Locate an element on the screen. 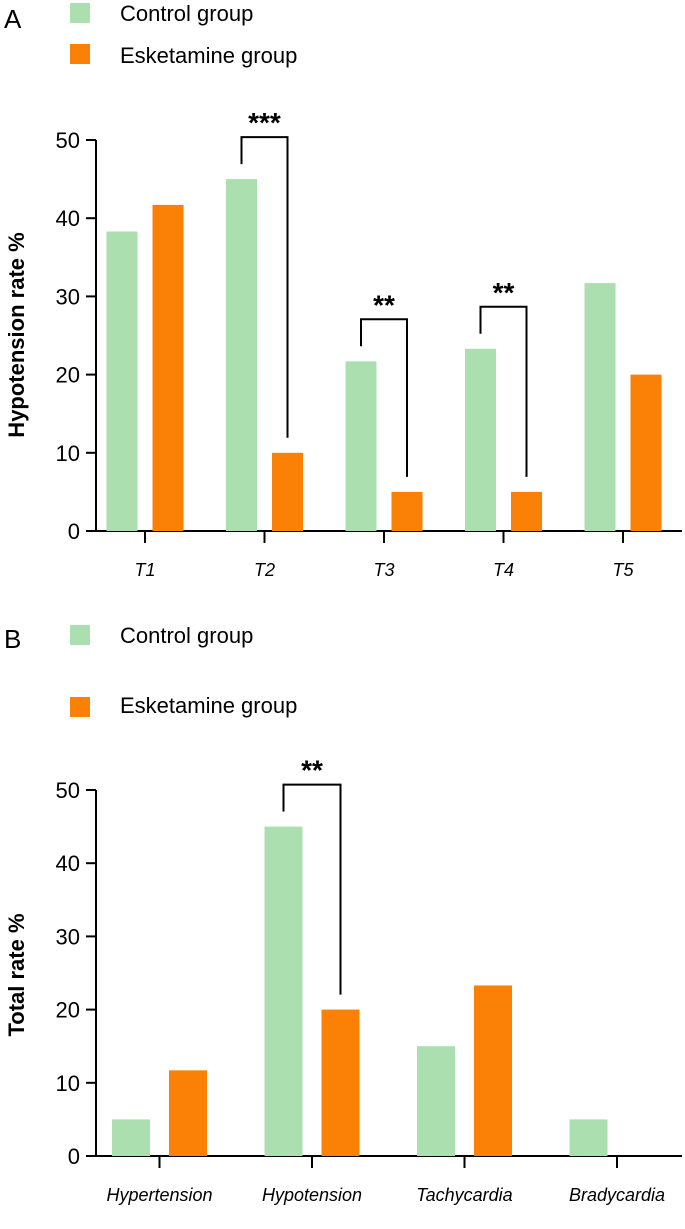 This screenshot has height=1229, width=685. panel-a-significance-label-t2: *** is located at coordinates (264, 122).